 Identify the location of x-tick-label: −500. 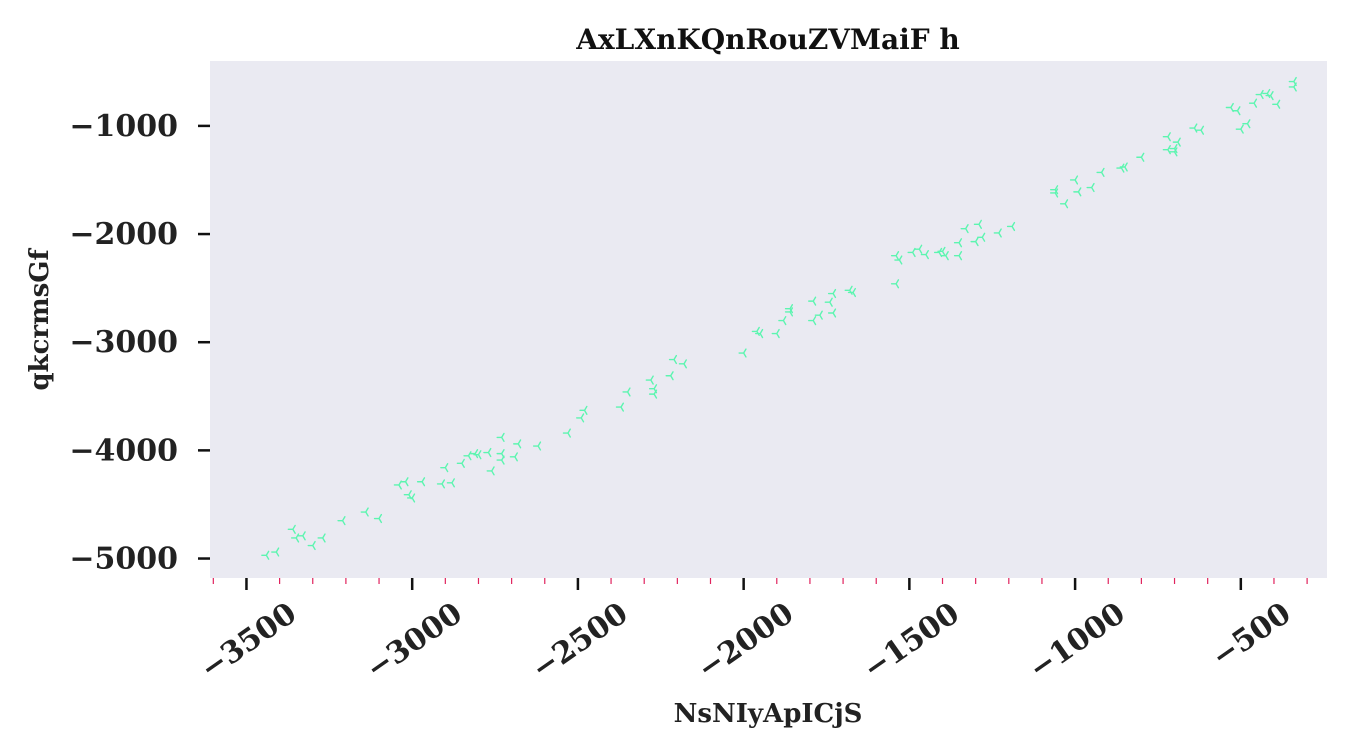
(1251, 635).